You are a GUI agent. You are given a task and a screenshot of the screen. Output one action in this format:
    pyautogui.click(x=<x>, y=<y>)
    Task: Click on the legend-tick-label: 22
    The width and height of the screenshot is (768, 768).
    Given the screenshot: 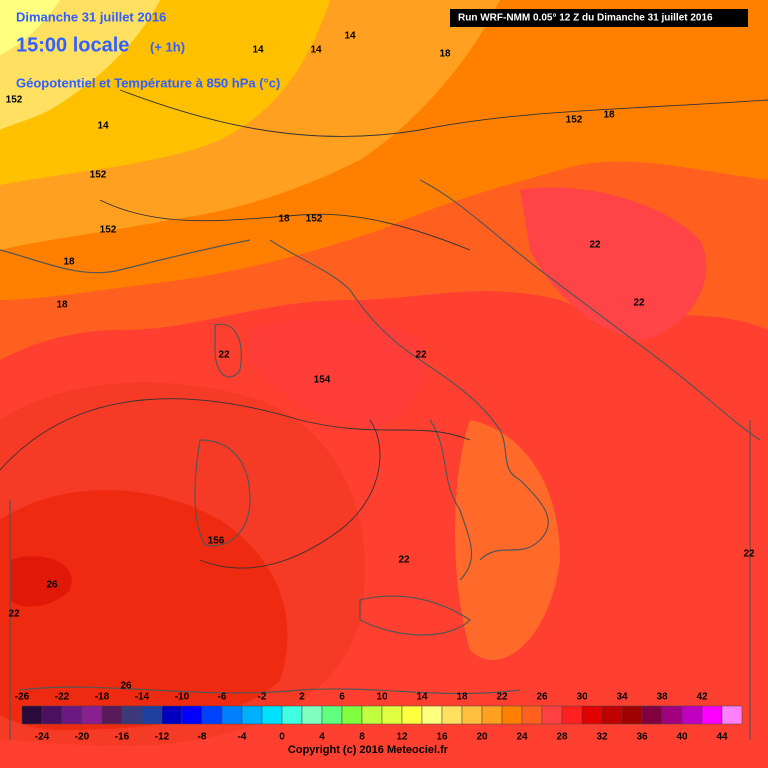 What is the action you would take?
    pyautogui.click(x=502, y=697)
    